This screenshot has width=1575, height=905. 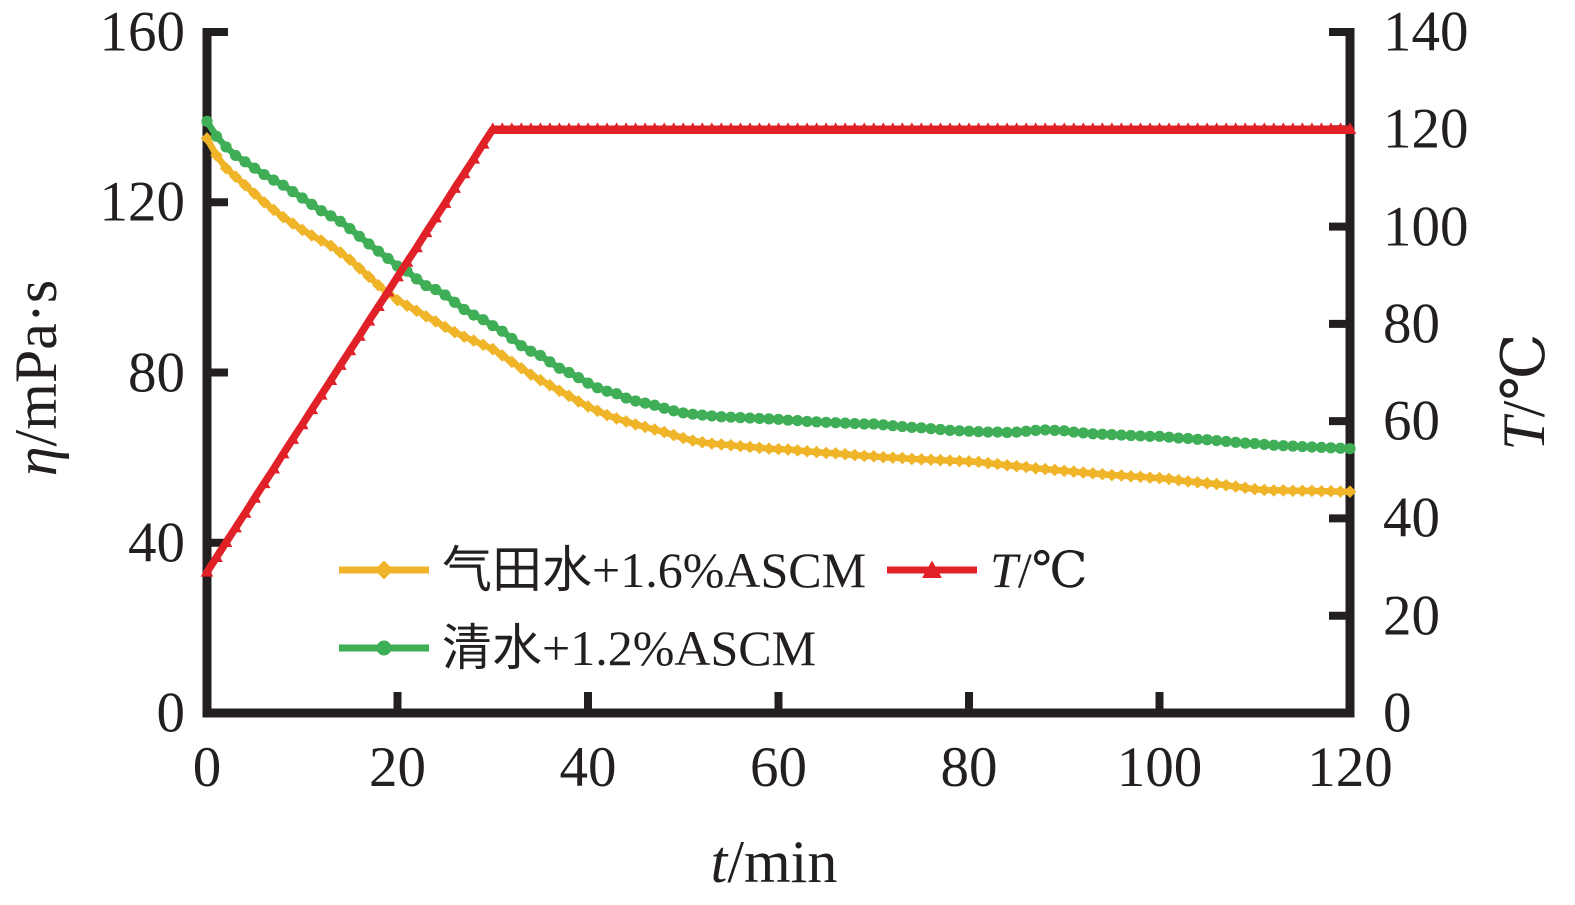 What do you see at coordinates (1159, 767) in the screenshot?
I see `x-tick-label-100: 100` at bounding box center [1159, 767].